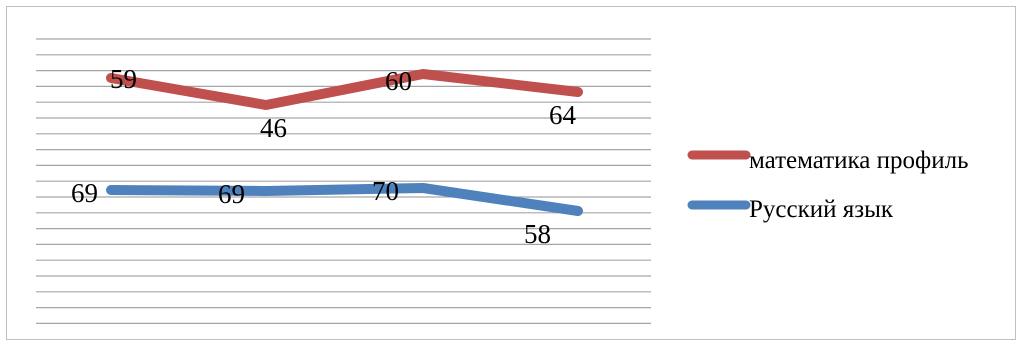  What do you see at coordinates (123, 79) in the screenshot?
I see `data-label: 59` at bounding box center [123, 79].